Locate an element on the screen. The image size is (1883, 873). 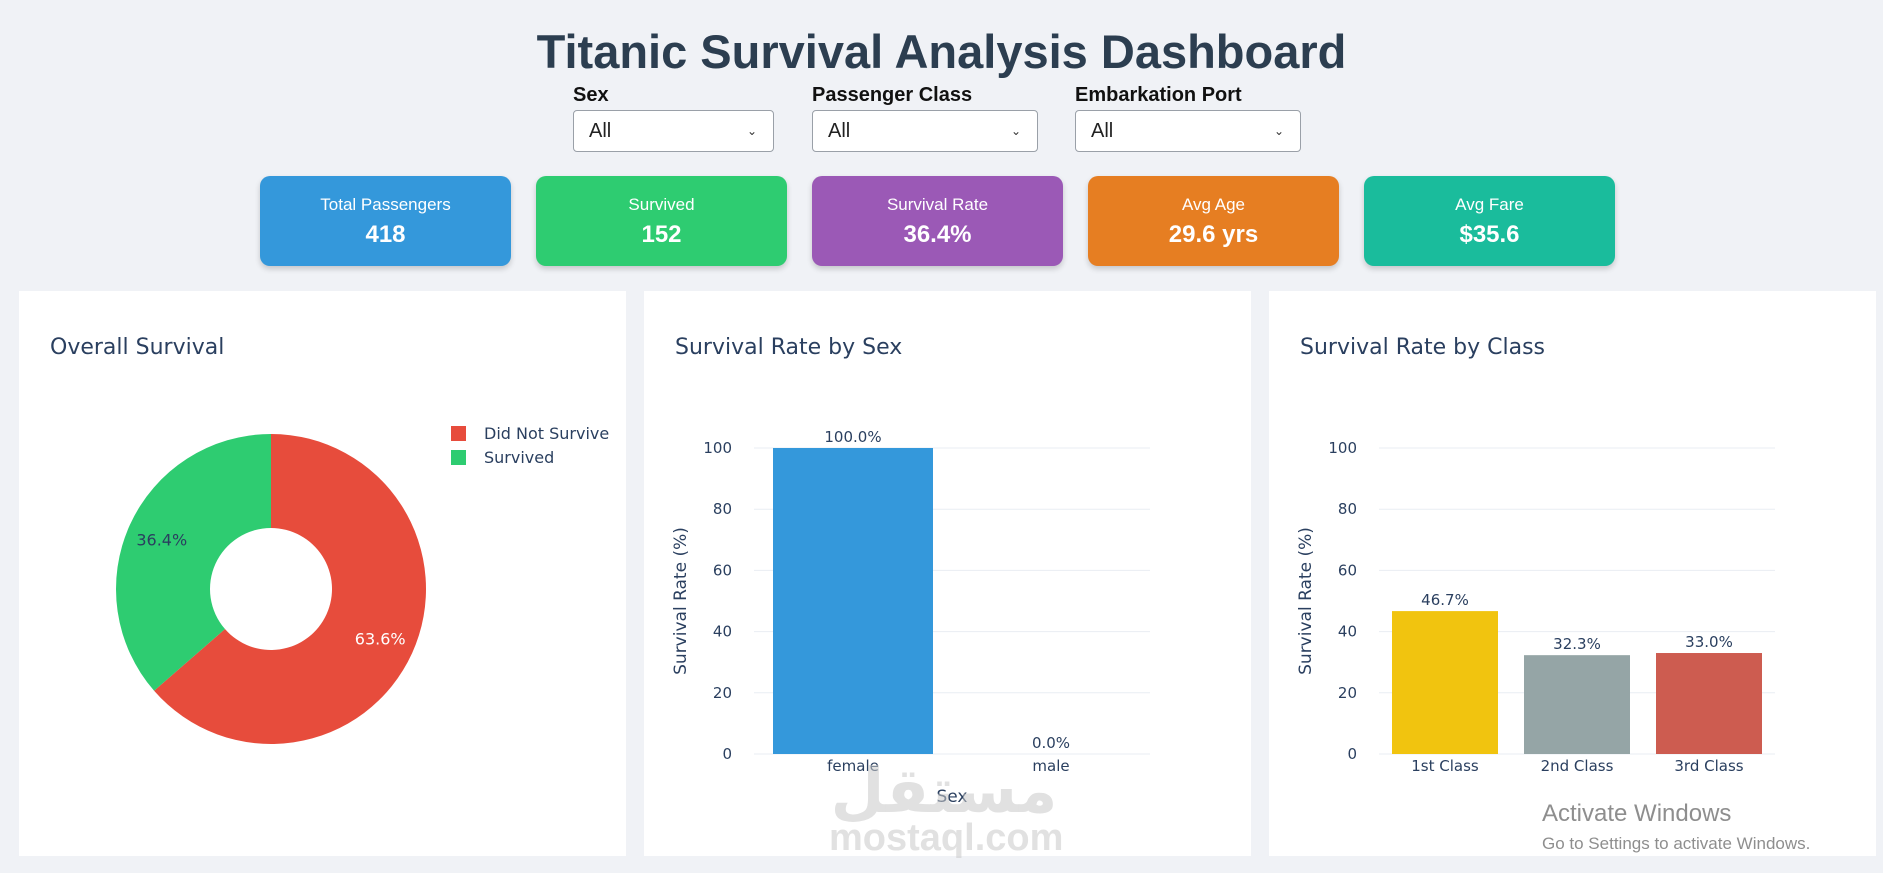
kpi-value: 29.6 yrs is located at coordinates (1213, 234).